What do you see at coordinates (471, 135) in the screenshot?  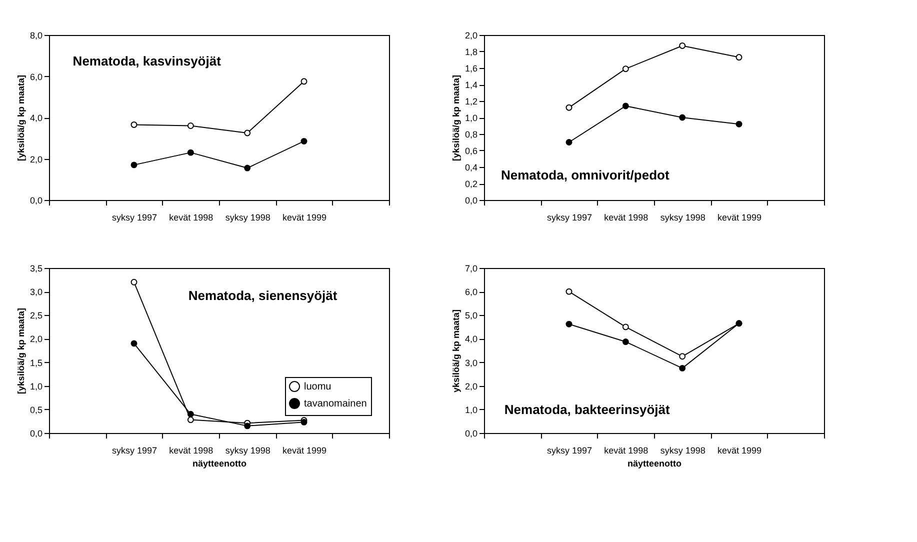 I see `y-tick-label: 0,8` at bounding box center [471, 135].